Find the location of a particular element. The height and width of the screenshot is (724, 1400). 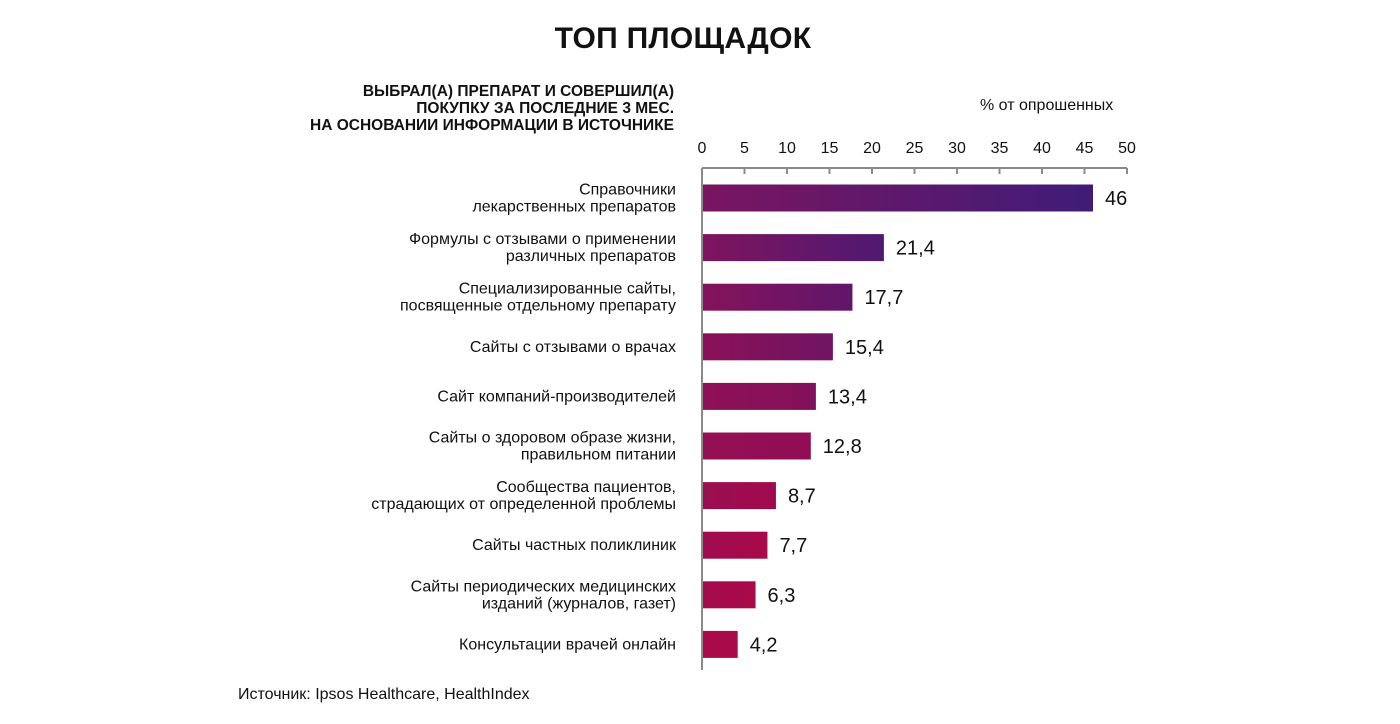

x-axis-unit-label: % от опрошенных is located at coordinates (1047, 105).